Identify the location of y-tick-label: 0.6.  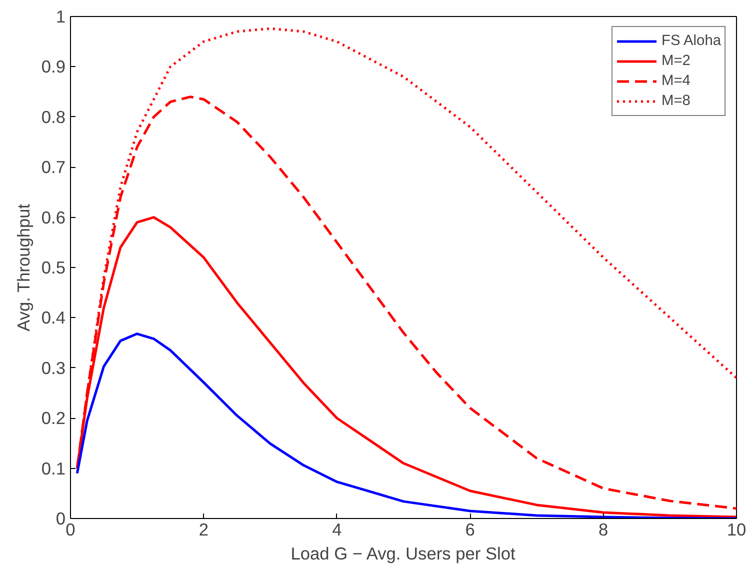
(53, 217).